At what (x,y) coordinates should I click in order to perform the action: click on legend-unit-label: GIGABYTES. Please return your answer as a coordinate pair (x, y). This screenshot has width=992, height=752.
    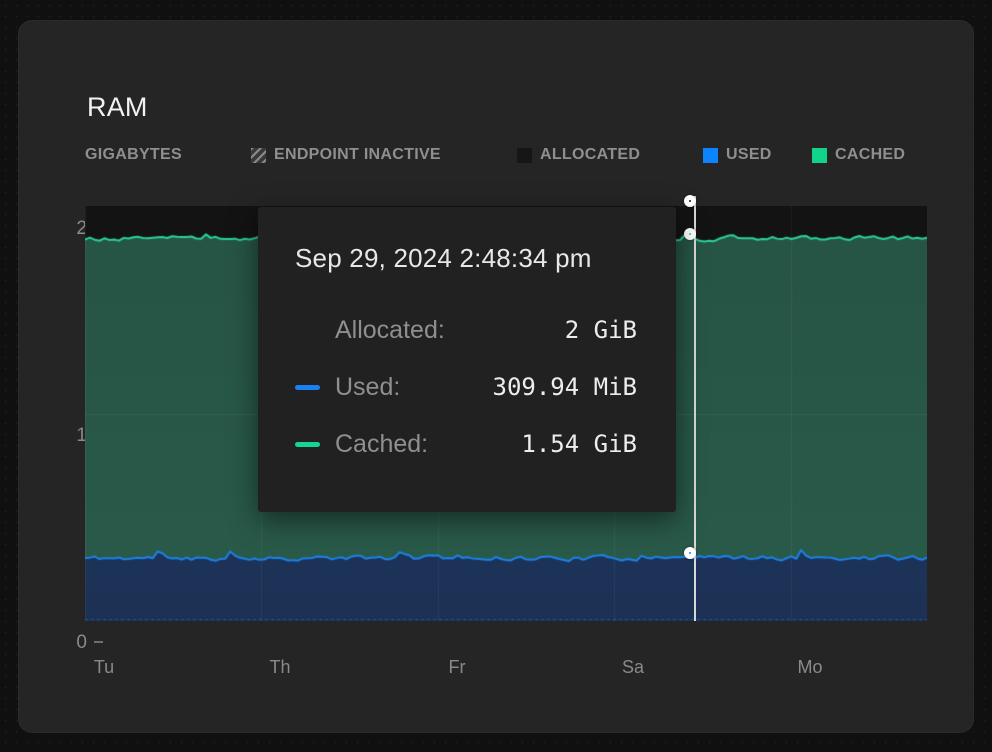
    Looking at the image, I should click on (133, 155).